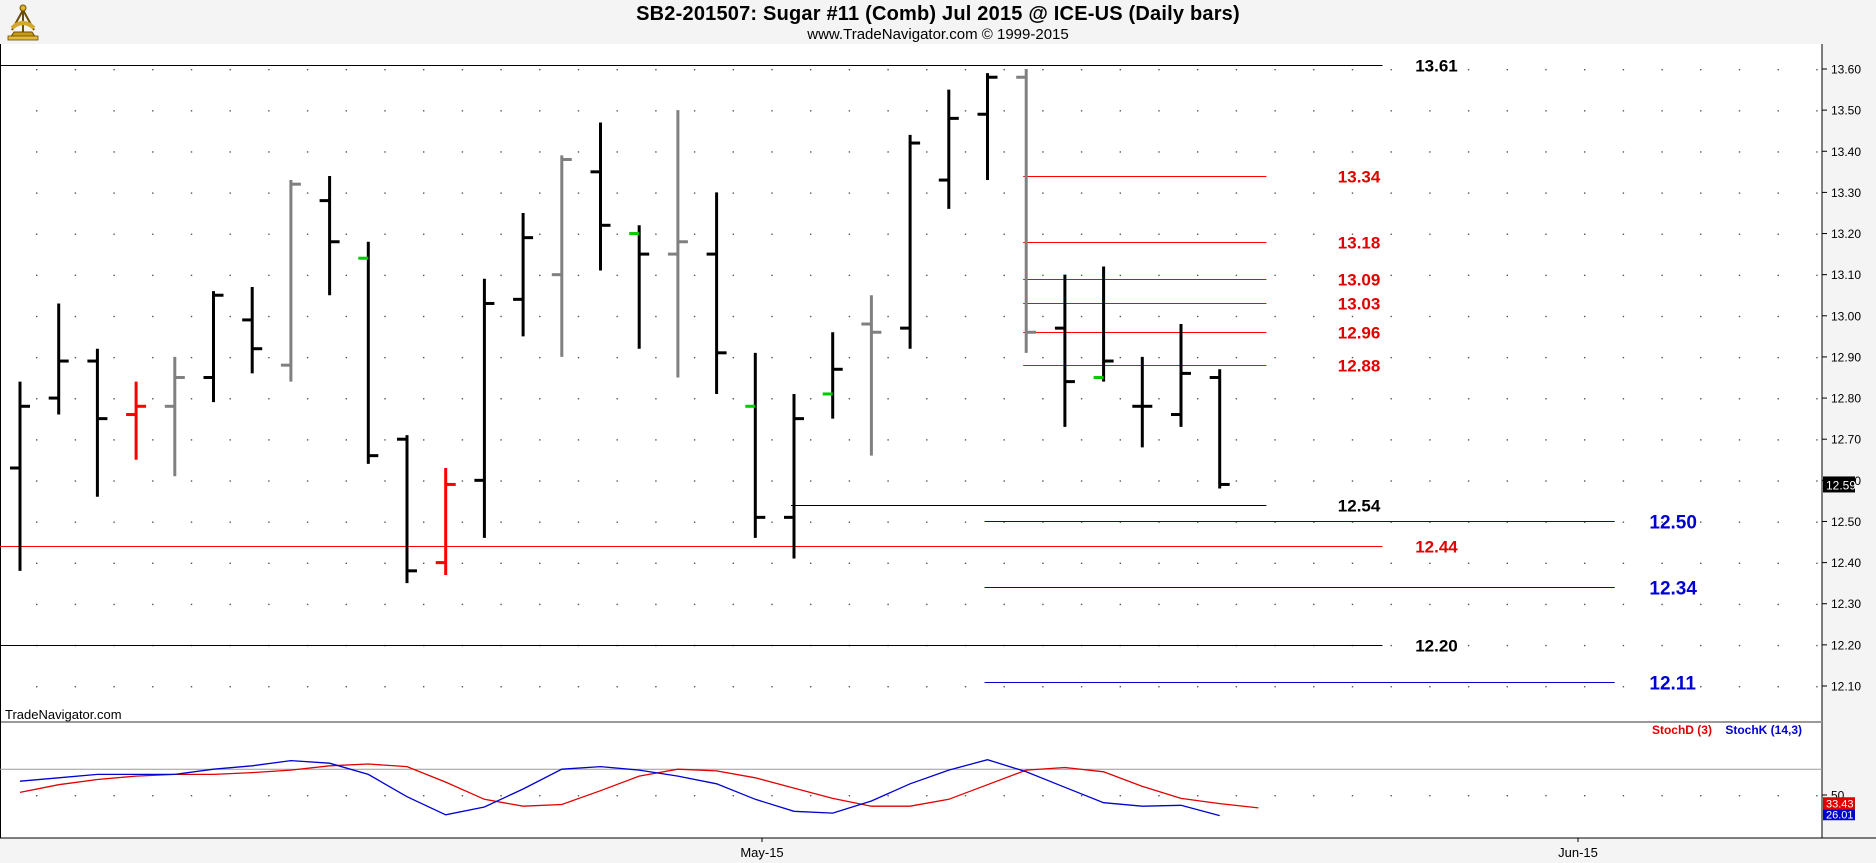  Describe the element at coordinates (1839, 815) in the screenshot. I see `stoch-k-last-box` at that location.